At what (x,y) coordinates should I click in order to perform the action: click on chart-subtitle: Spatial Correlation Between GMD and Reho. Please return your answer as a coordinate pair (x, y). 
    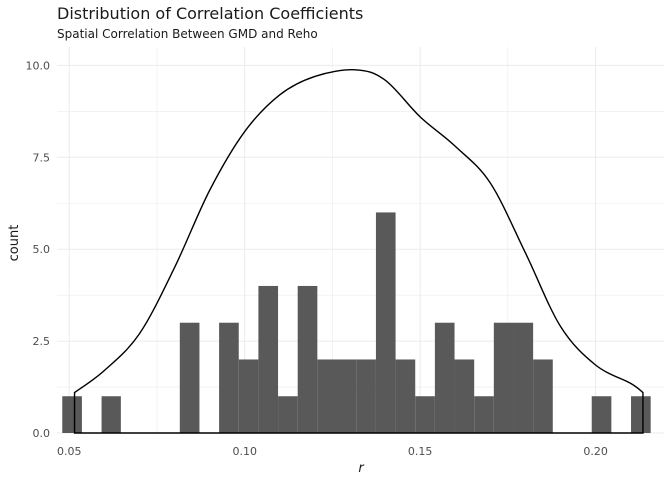
    Looking at the image, I should click on (187, 34).